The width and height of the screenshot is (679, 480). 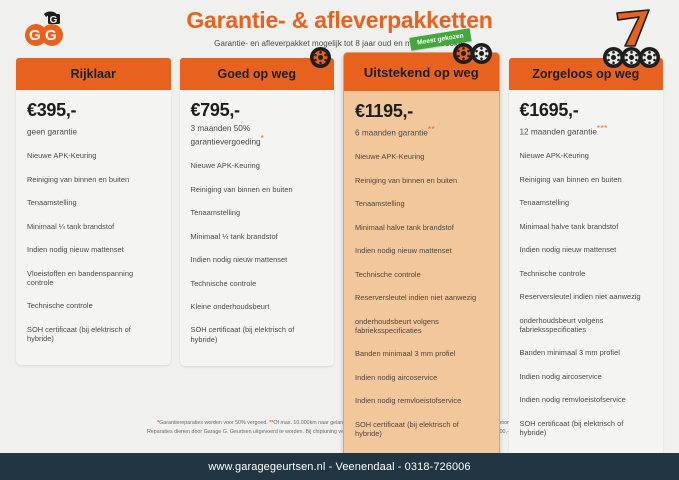 I want to click on gg-logo-icon: G G G, so click(x=46, y=29).